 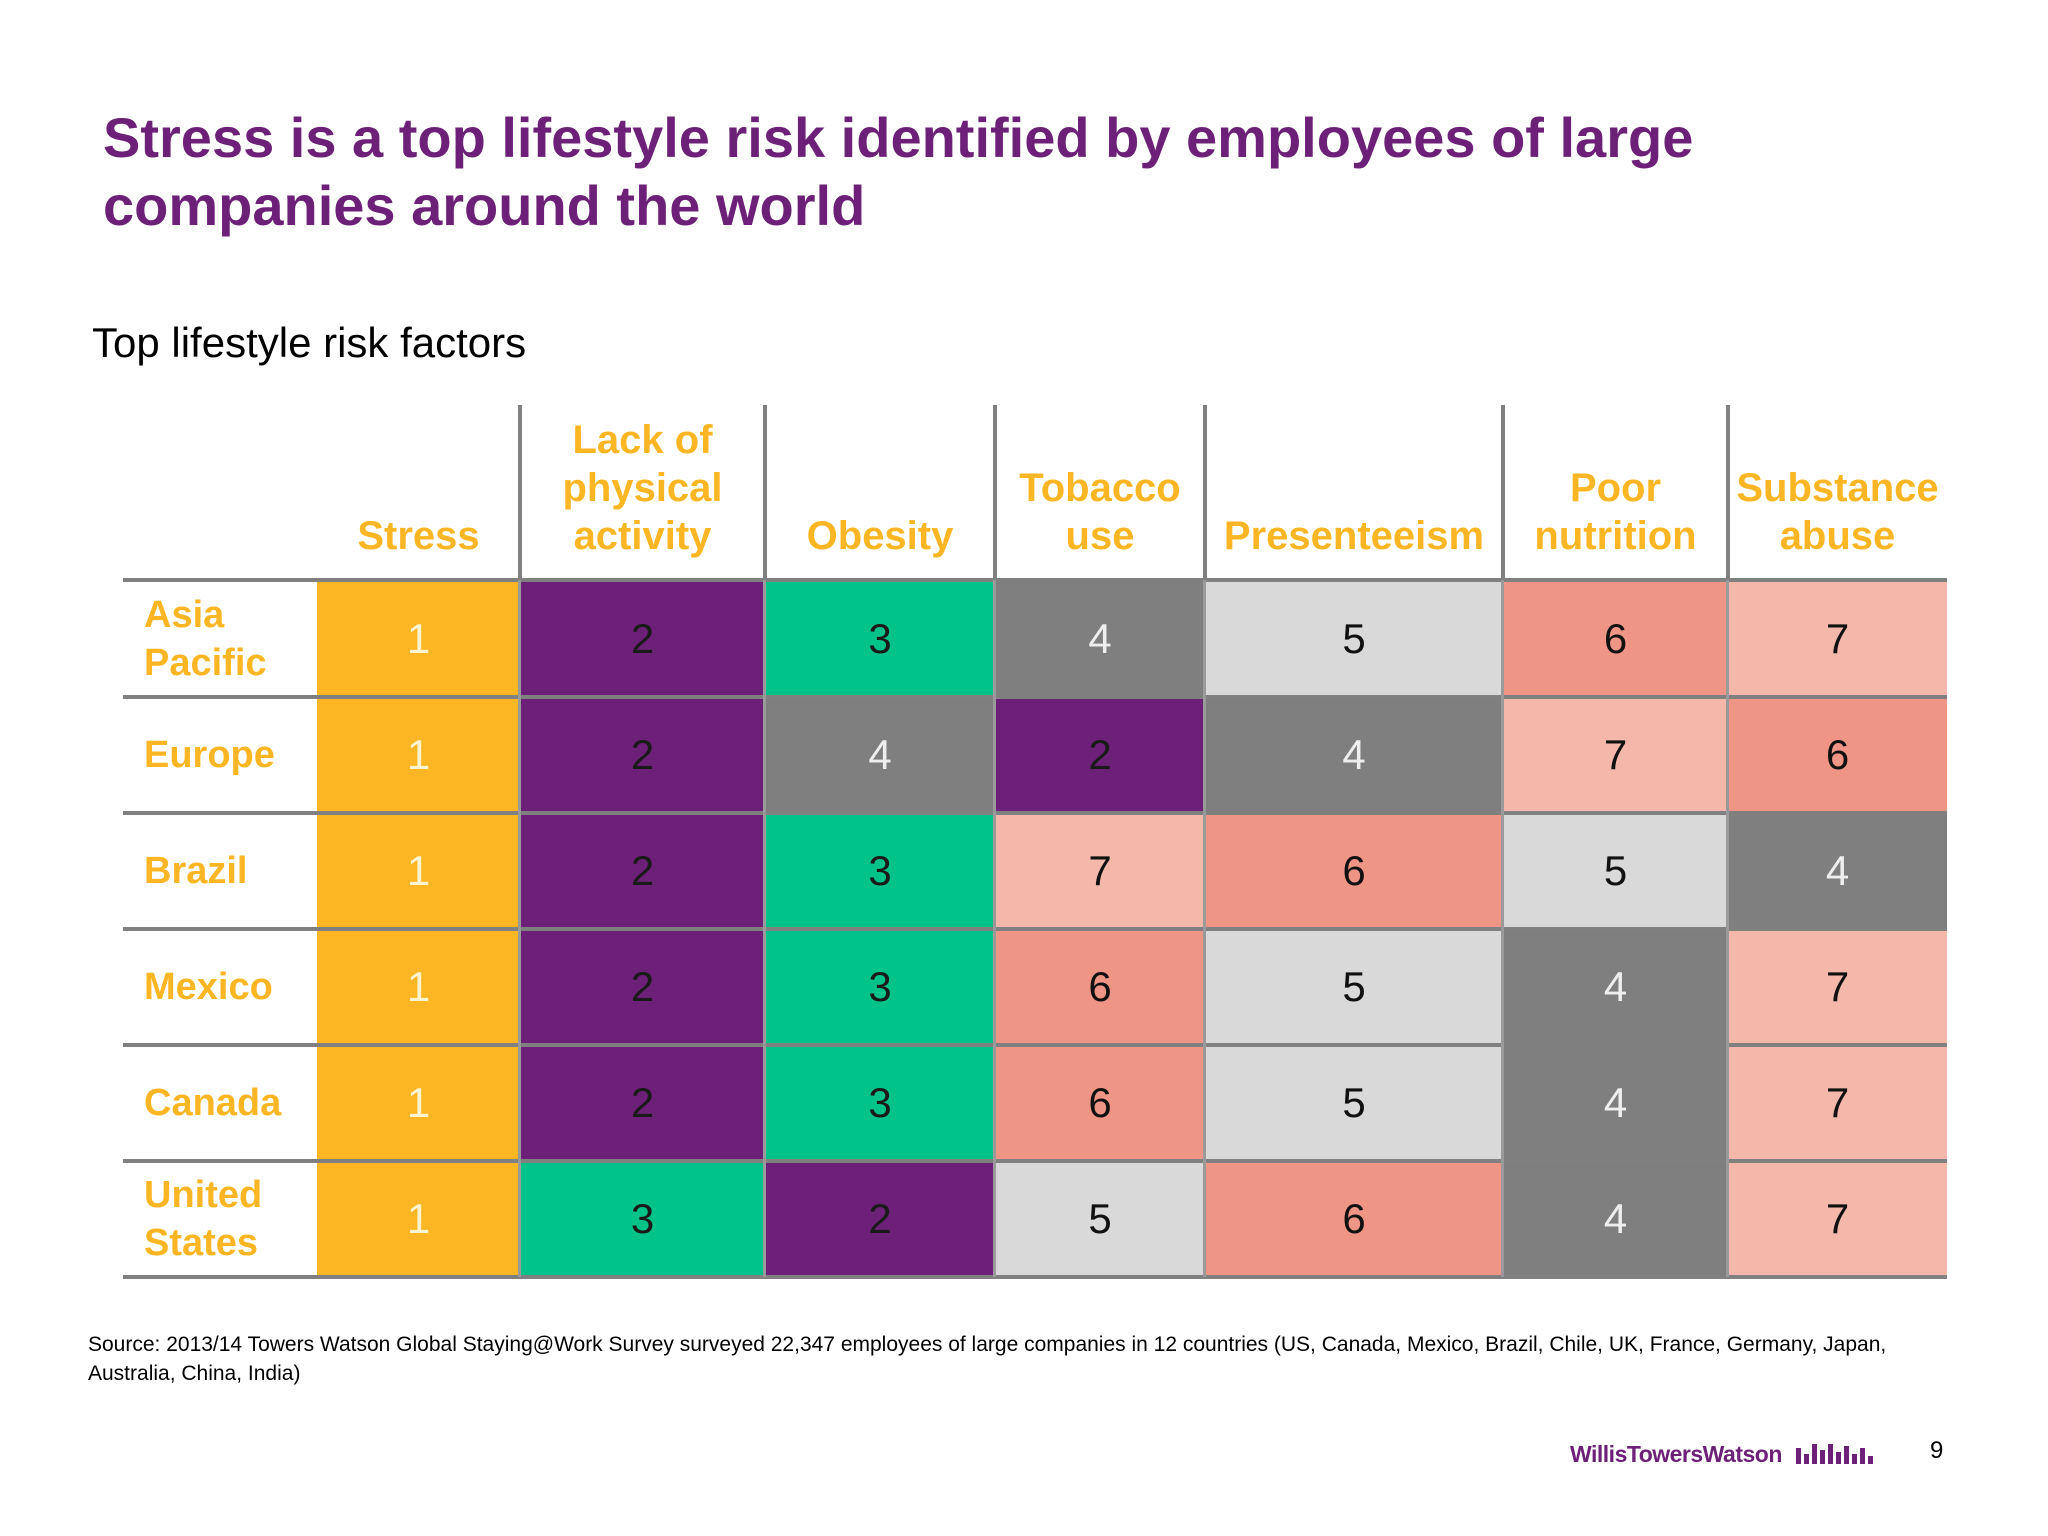 What do you see at coordinates (213, 1103) in the screenshot?
I see `row-label-canada: Canada` at bounding box center [213, 1103].